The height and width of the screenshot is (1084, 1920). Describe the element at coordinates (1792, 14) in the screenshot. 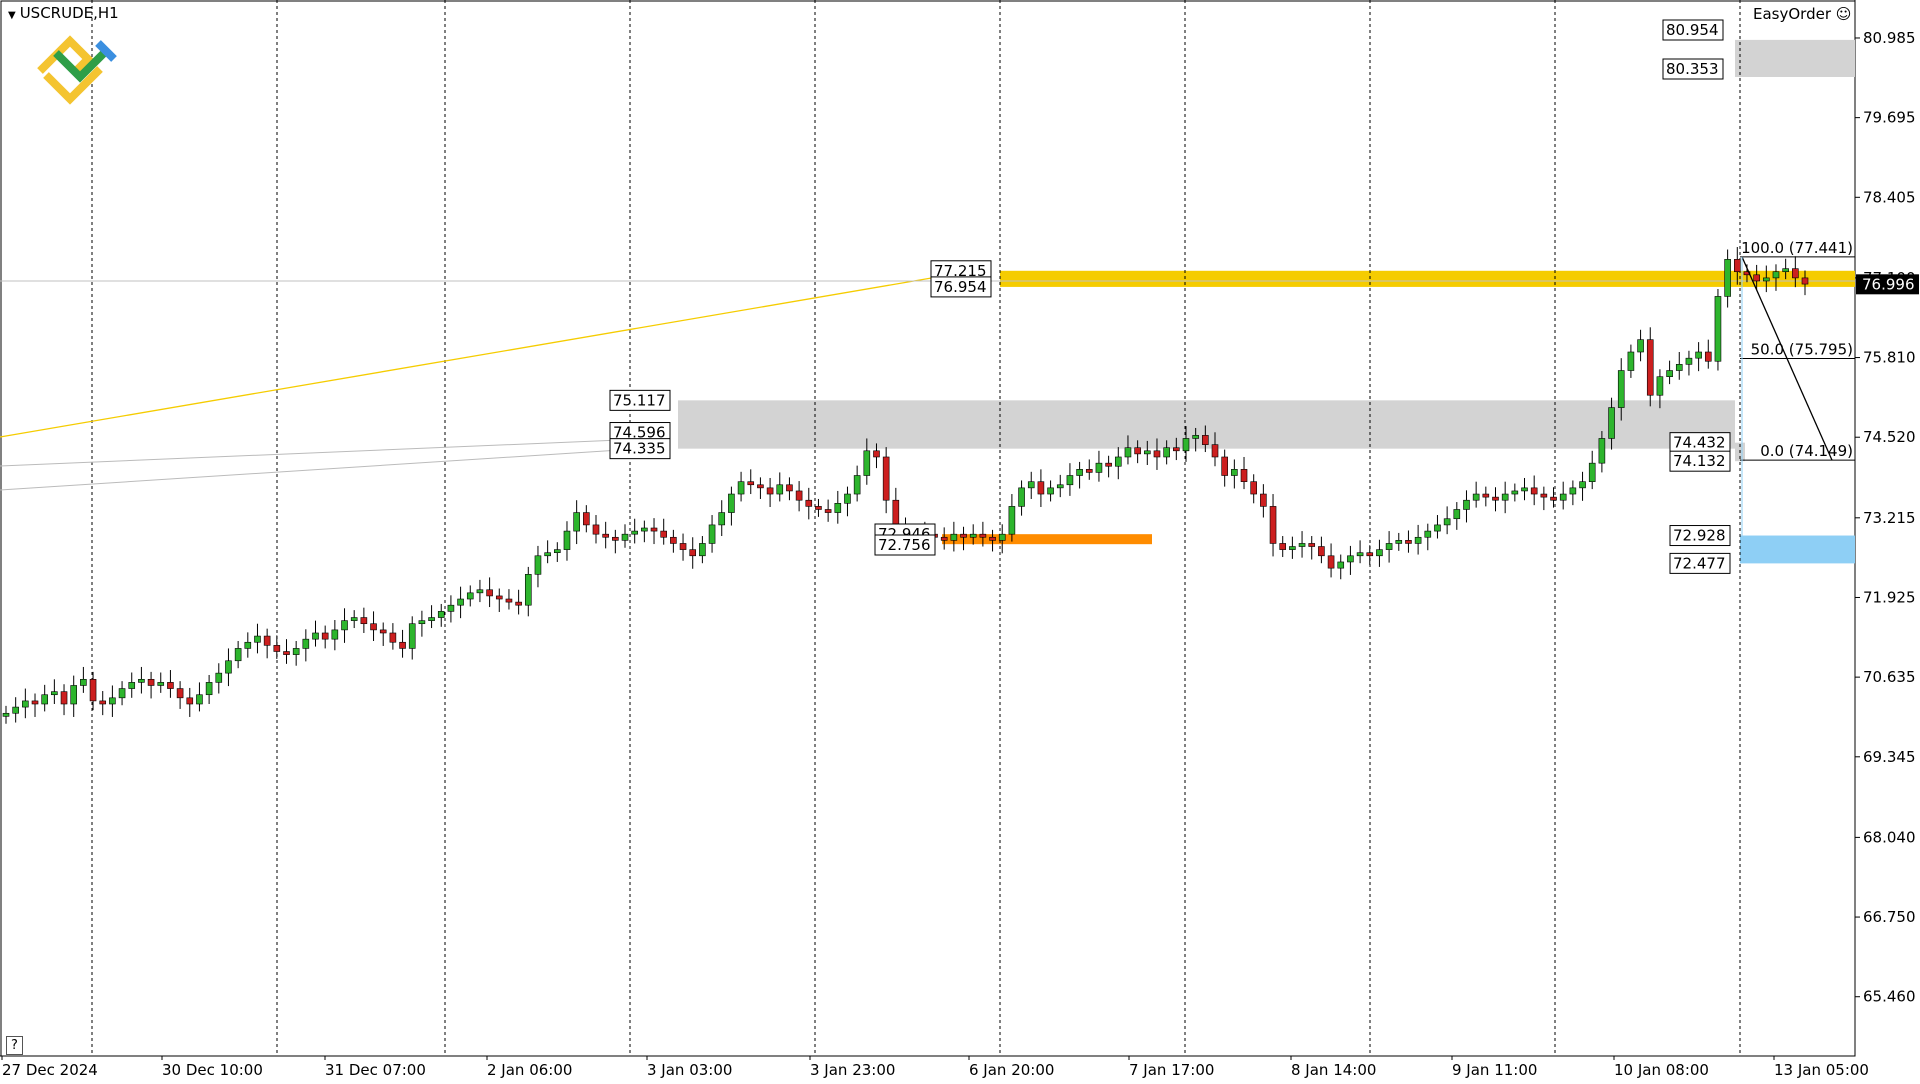

I see `easyorder-label: EasyOrder` at that location.